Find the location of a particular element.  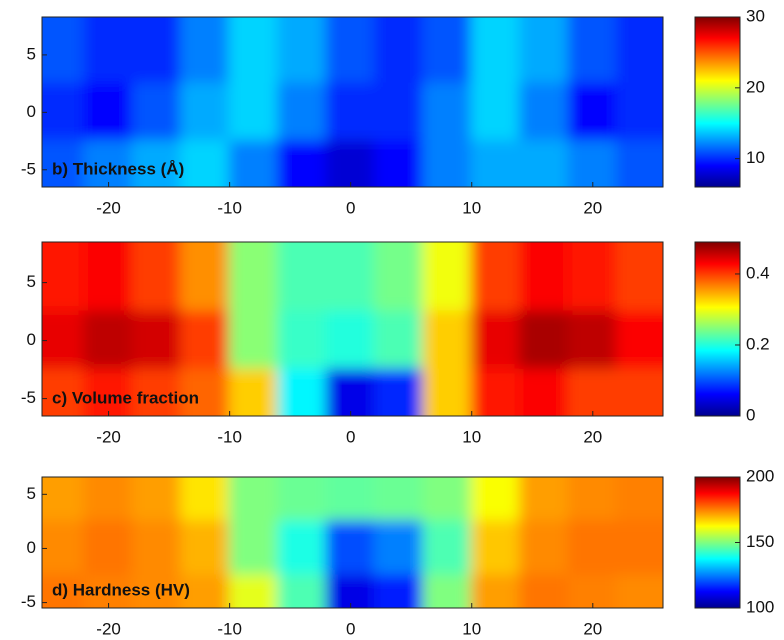

panel-label: c) Volume fraction is located at coordinates (125, 397).